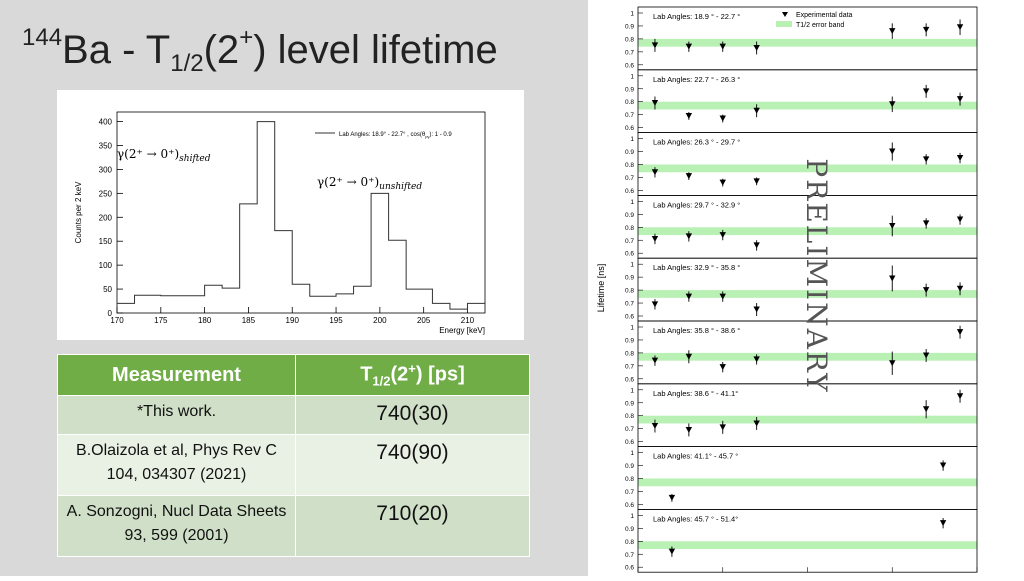 Image resolution: width=1024 pixels, height=581 pixels. Describe the element at coordinates (424, 320) in the screenshot. I see `x-tick-label: 205` at that location.